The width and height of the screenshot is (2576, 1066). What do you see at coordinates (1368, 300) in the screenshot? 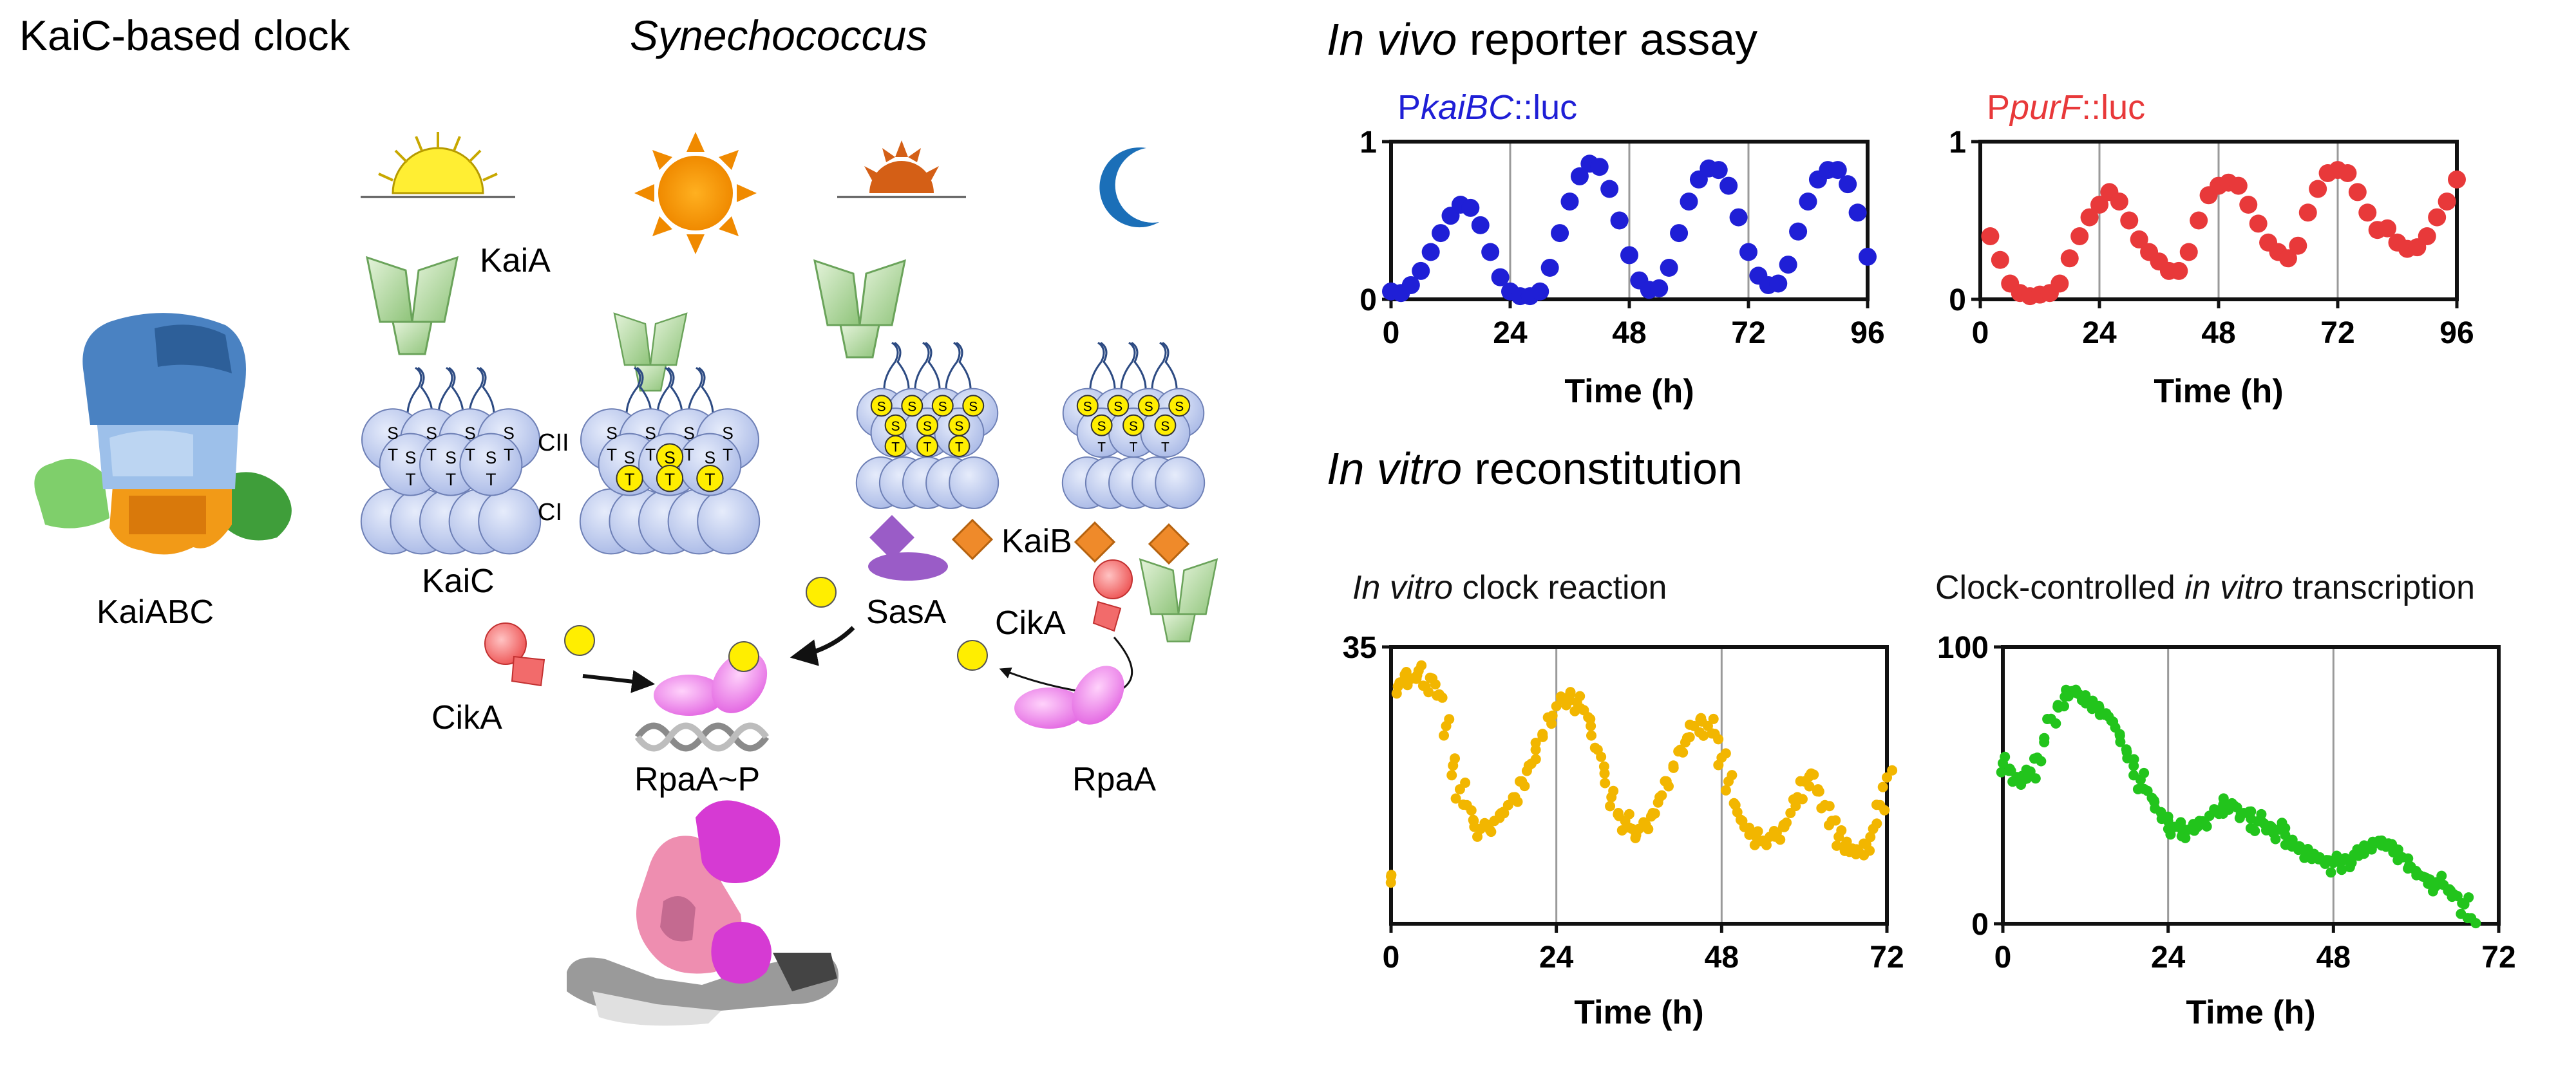
I see `chart-ytick-label: 0` at bounding box center [1368, 300].